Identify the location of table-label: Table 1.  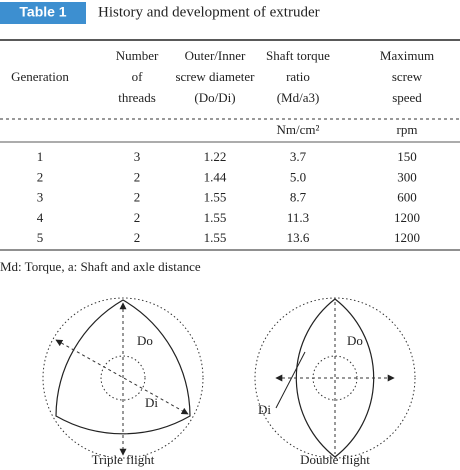
(42, 12).